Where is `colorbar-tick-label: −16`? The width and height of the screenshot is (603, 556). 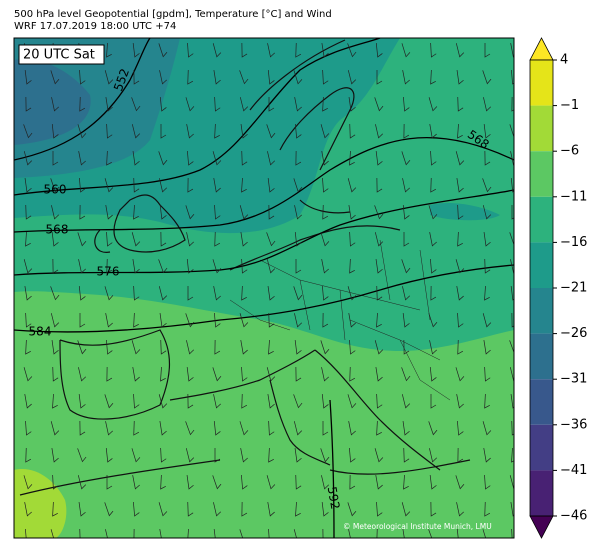 colorbar-tick-label: −16 is located at coordinates (573, 242).